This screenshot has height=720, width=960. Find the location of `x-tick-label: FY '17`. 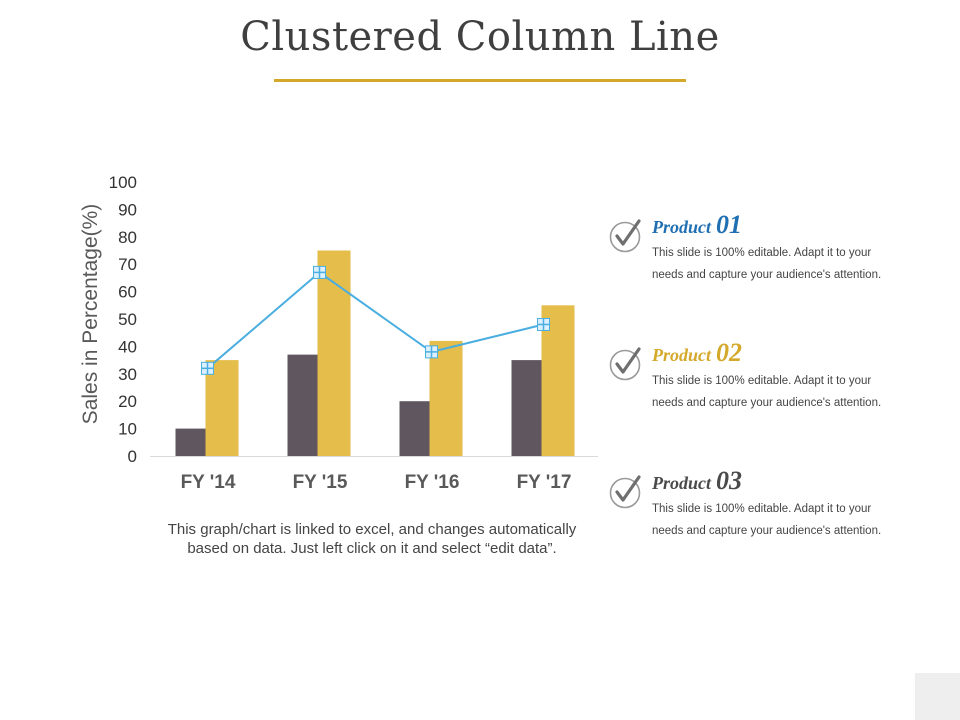

x-tick-label: FY '17 is located at coordinates (544, 482).